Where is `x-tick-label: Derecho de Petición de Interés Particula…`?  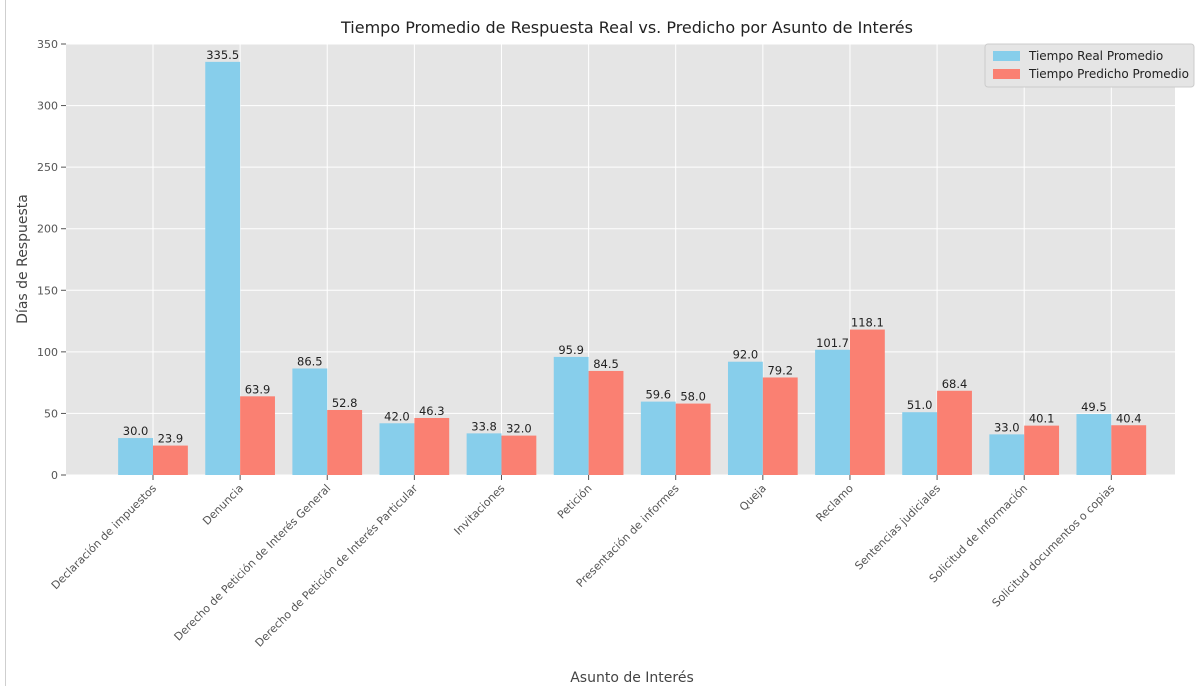 x-tick-label: Derecho de Petición de Interés Particula… is located at coordinates (337, 565).